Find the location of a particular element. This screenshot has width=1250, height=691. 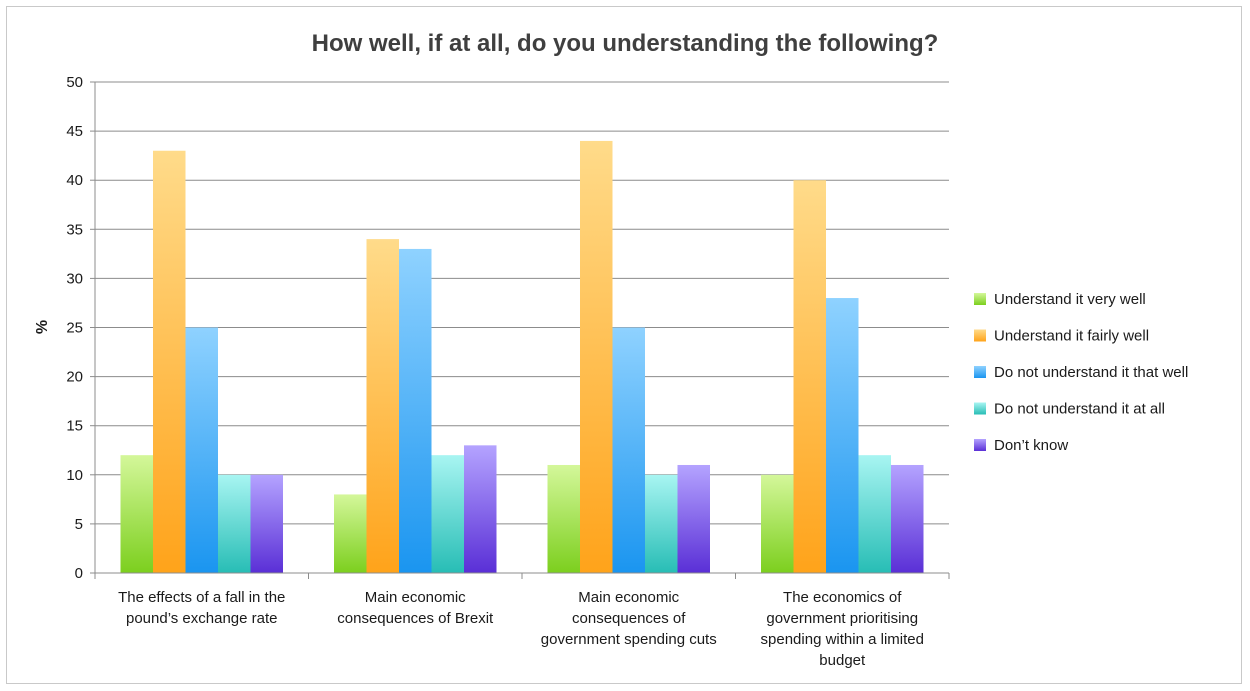

y-tick-label: 20 is located at coordinates (74, 377).